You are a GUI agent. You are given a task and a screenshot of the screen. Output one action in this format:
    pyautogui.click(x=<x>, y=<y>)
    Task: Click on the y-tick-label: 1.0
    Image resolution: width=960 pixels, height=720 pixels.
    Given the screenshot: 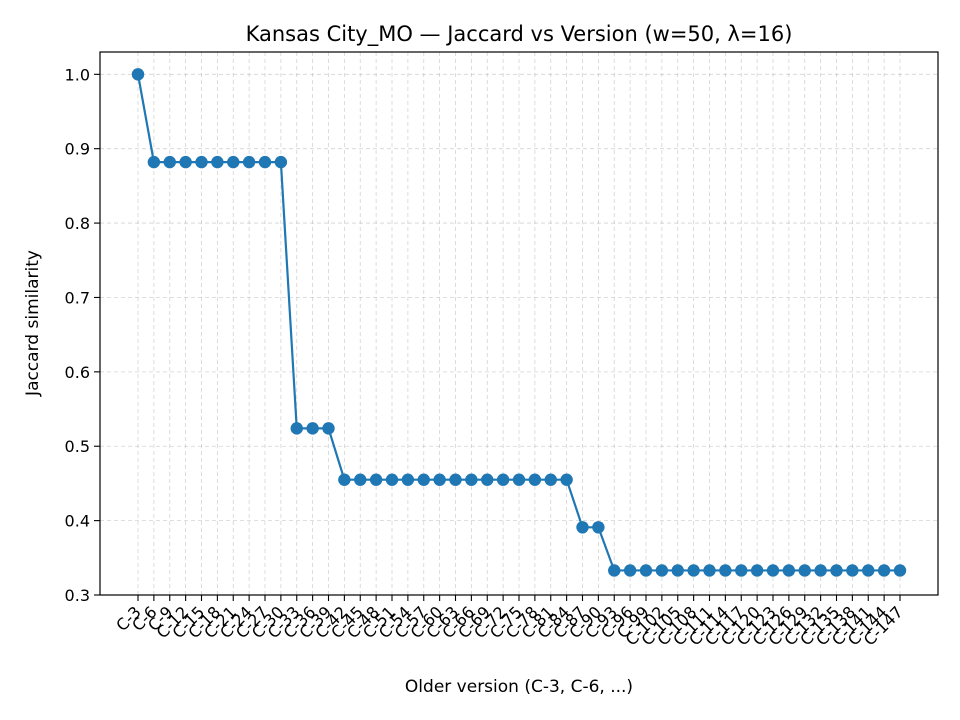 What is the action you would take?
    pyautogui.click(x=77, y=74)
    